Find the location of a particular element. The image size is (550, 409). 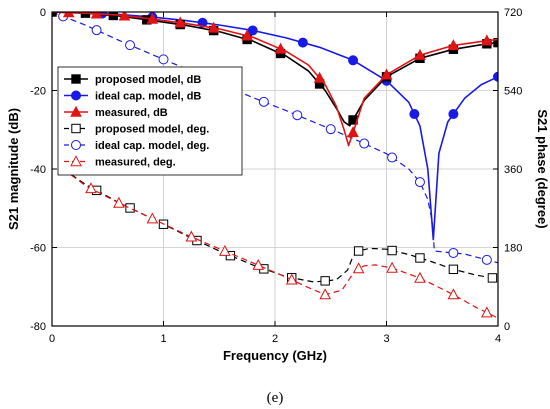

legend-box is located at coordinates (150, 121).